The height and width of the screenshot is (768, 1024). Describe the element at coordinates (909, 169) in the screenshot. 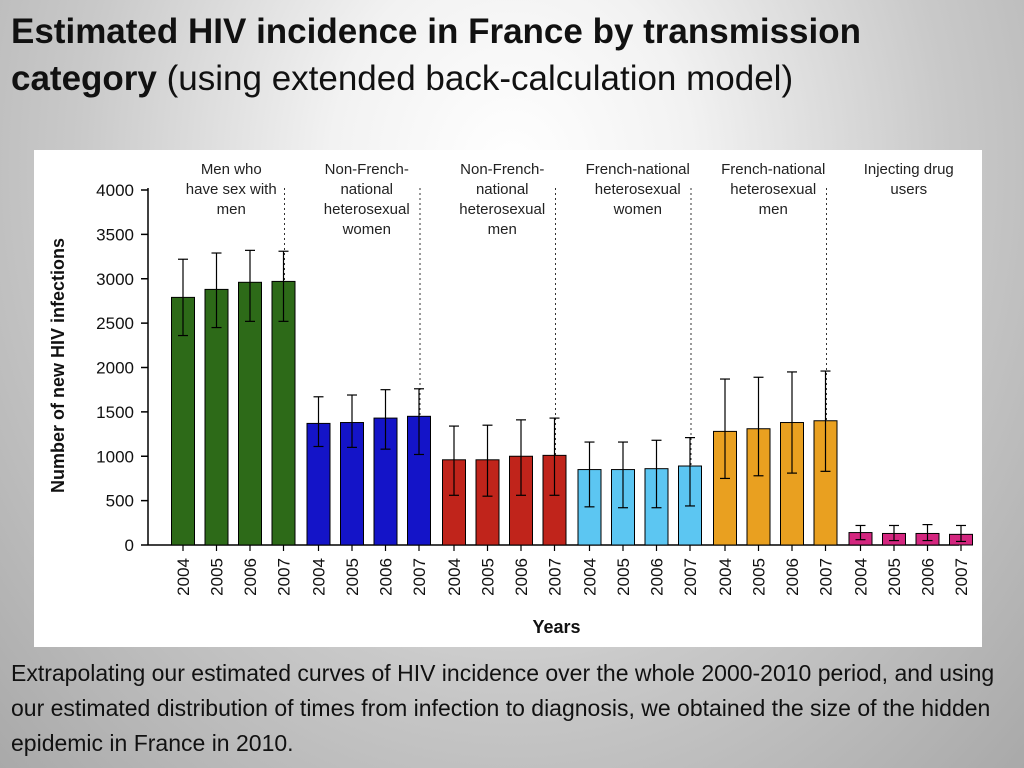

I see `group-label: Injecting drug` at that location.